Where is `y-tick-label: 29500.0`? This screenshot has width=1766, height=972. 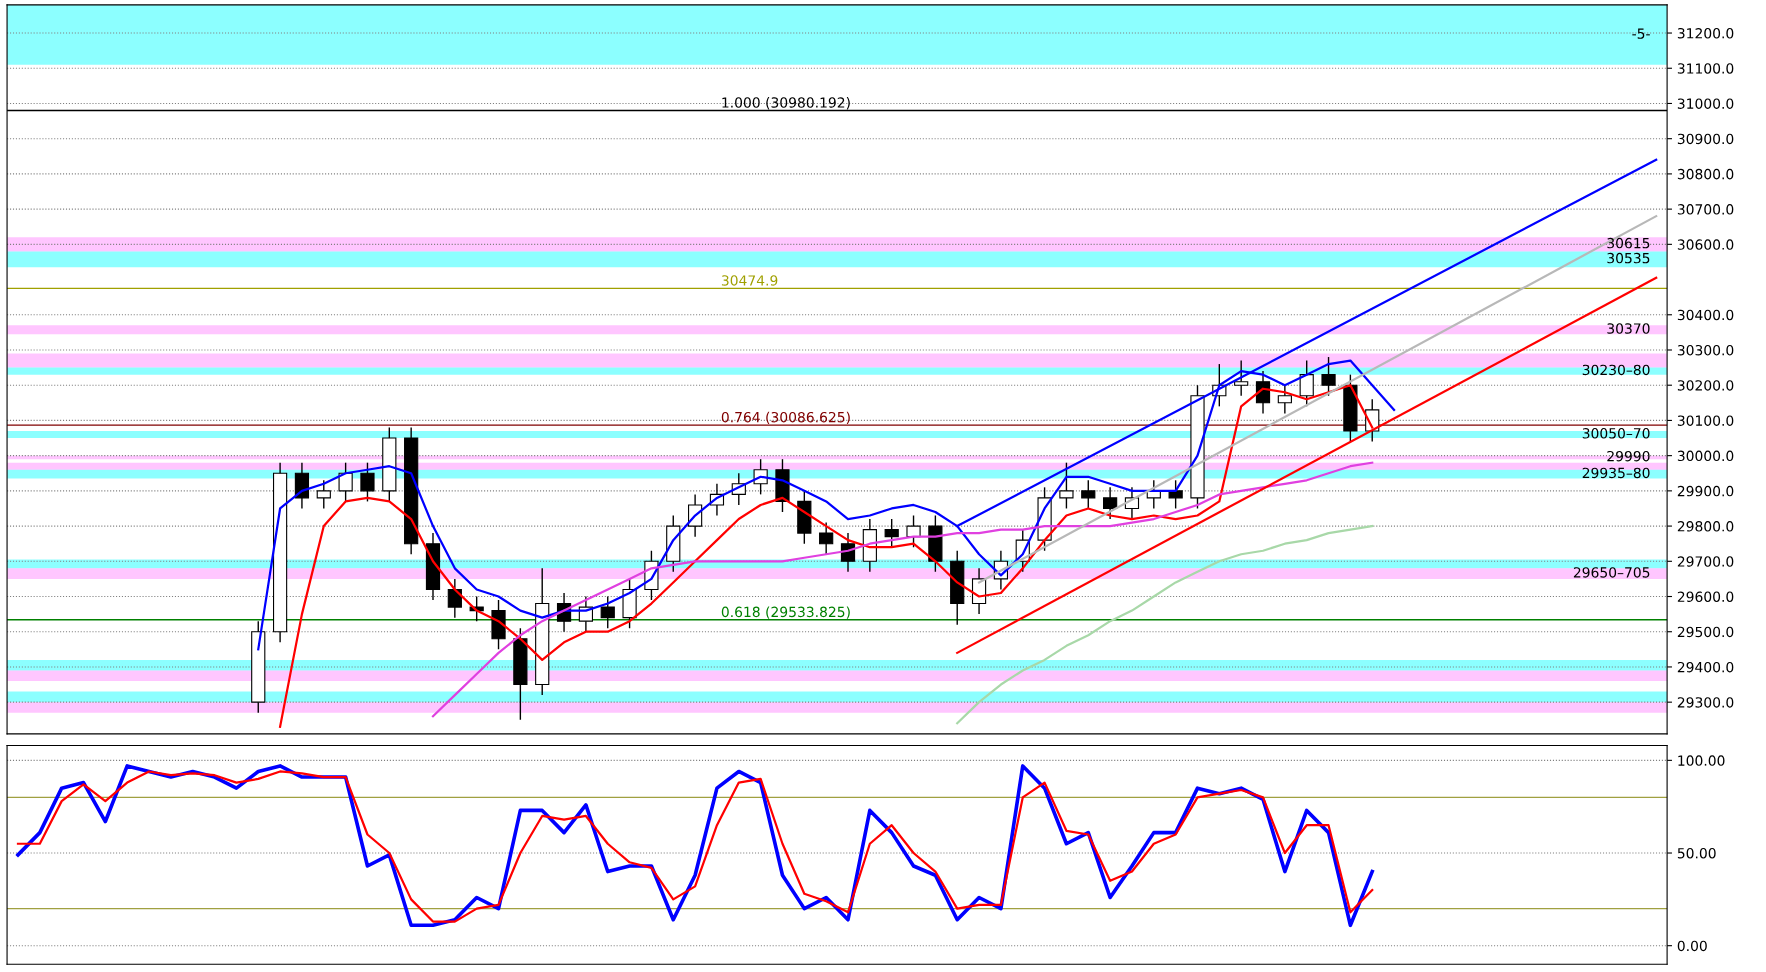
y-tick-label: 29500.0 is located at coordinates (1705, 632).